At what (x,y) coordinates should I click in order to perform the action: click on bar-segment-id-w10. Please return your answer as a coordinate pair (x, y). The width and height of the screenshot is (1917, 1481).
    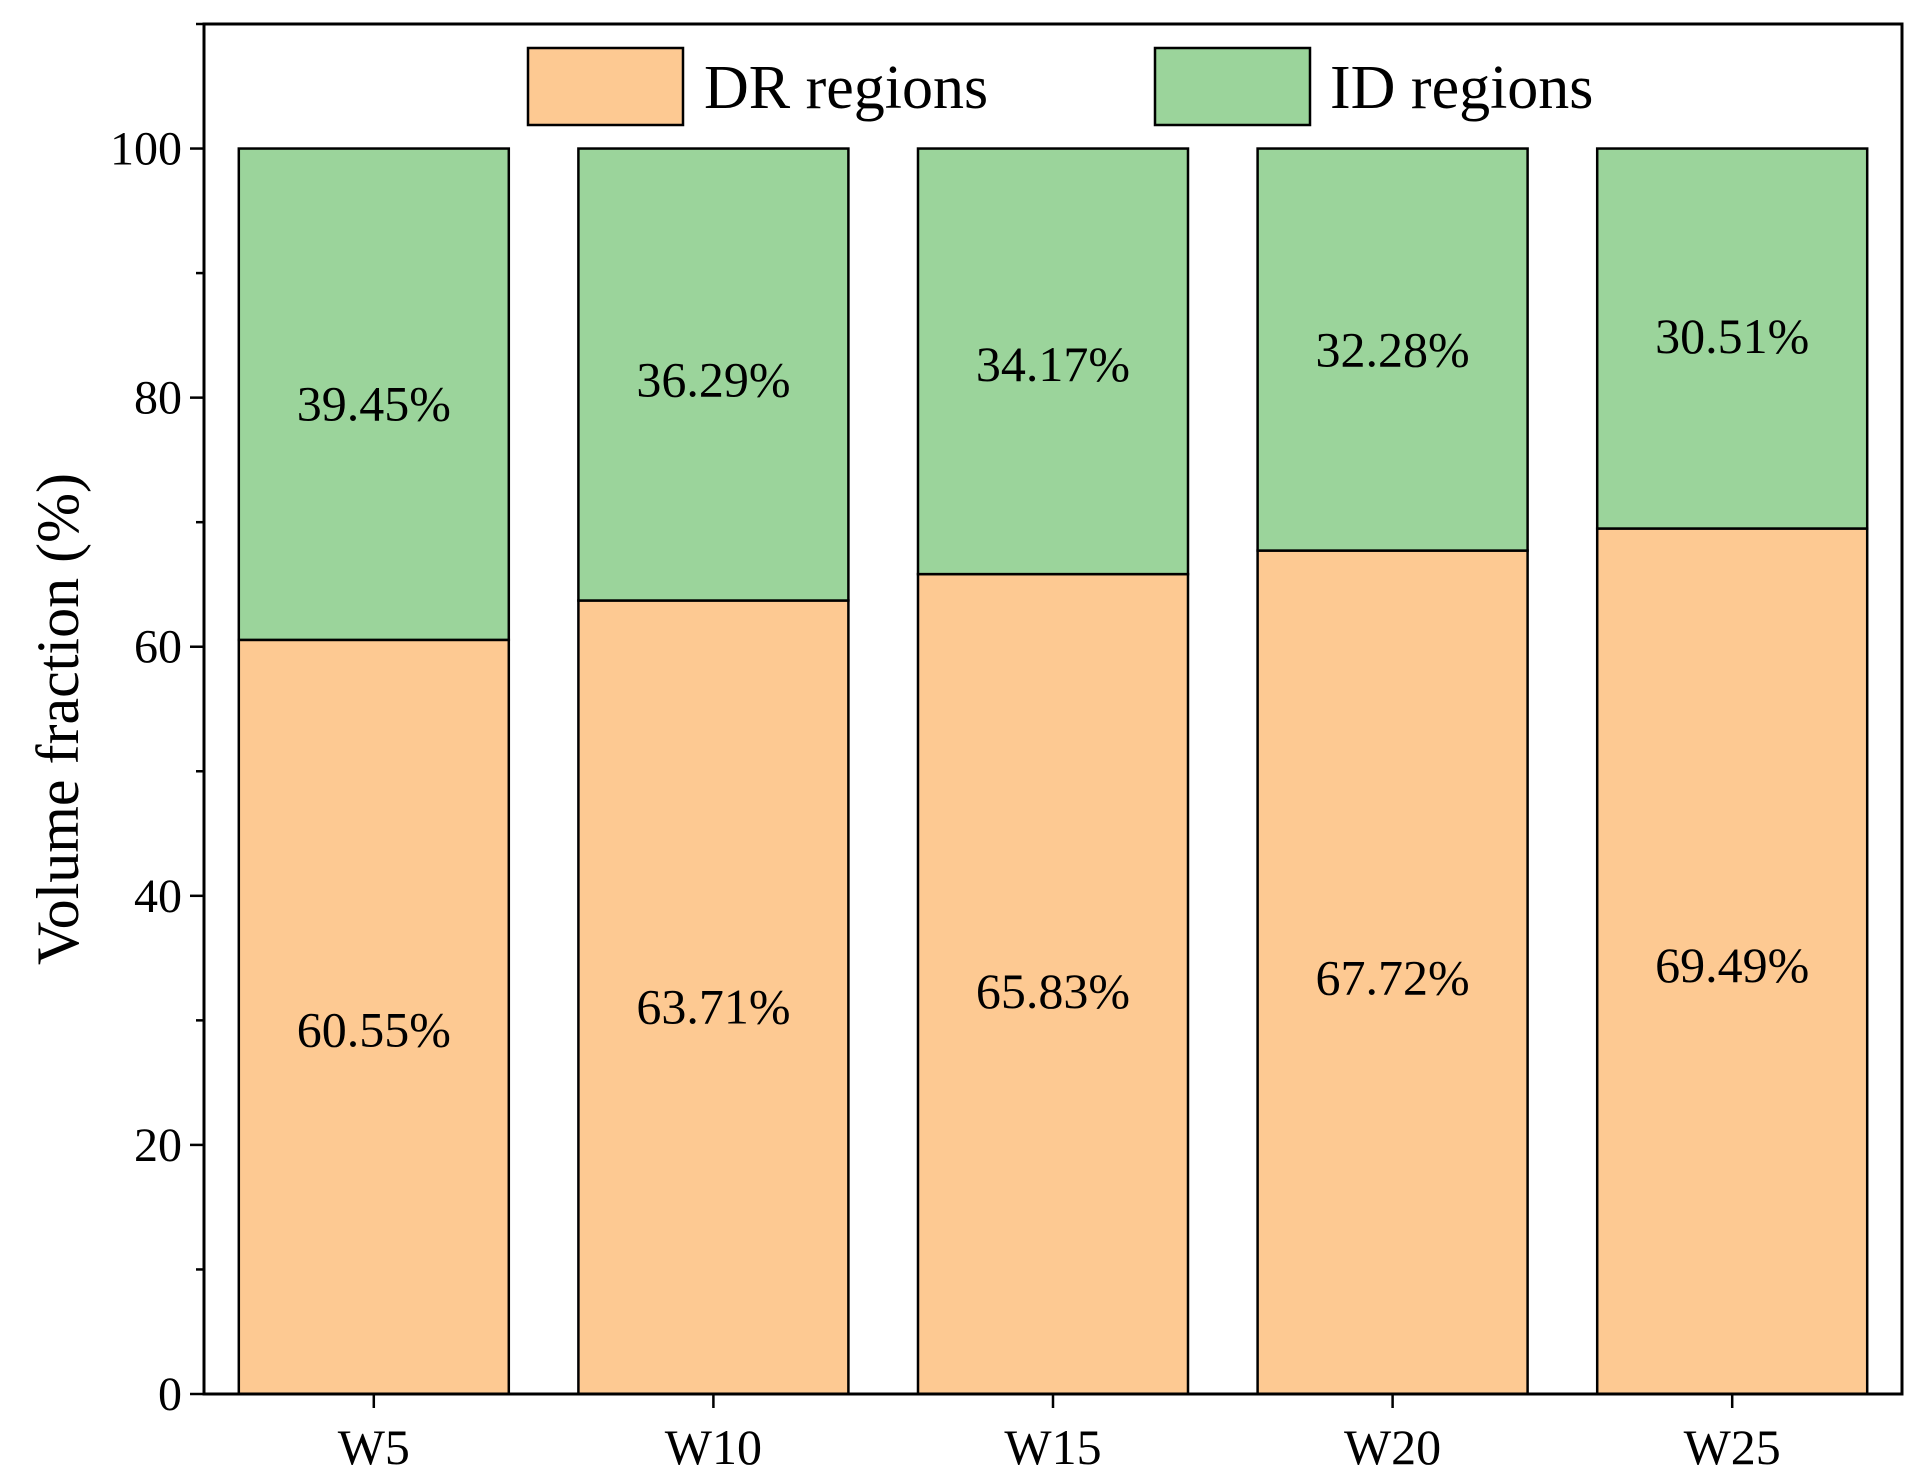
    Looking at the image, I should click on (713, 374).